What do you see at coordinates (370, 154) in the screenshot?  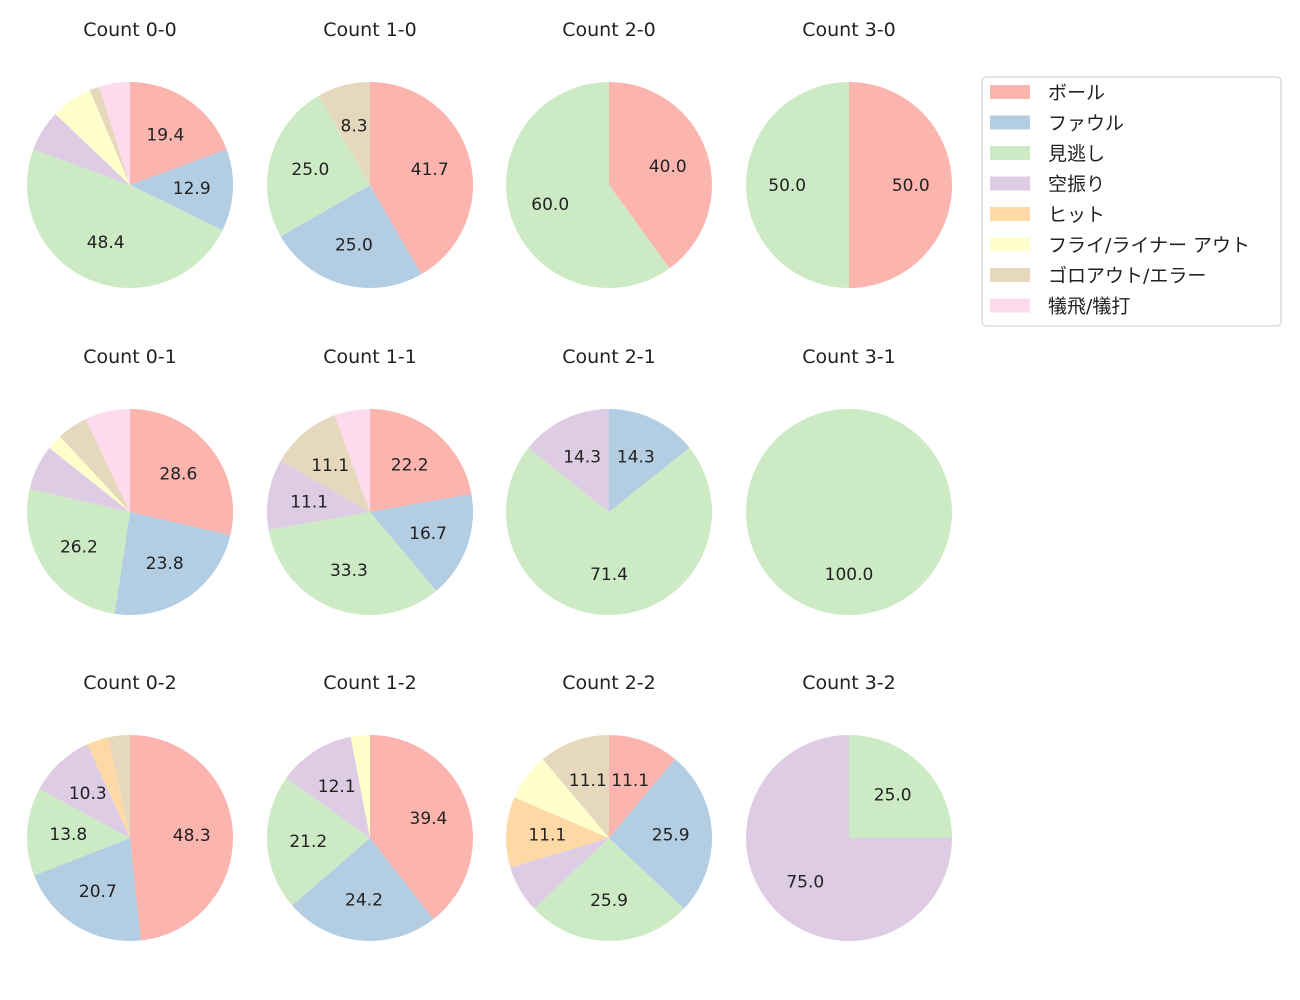 I see `pie-count-1-0: Count 1-0 41.7 25.0 25.0 8.3` at bounding box center [370, 154].